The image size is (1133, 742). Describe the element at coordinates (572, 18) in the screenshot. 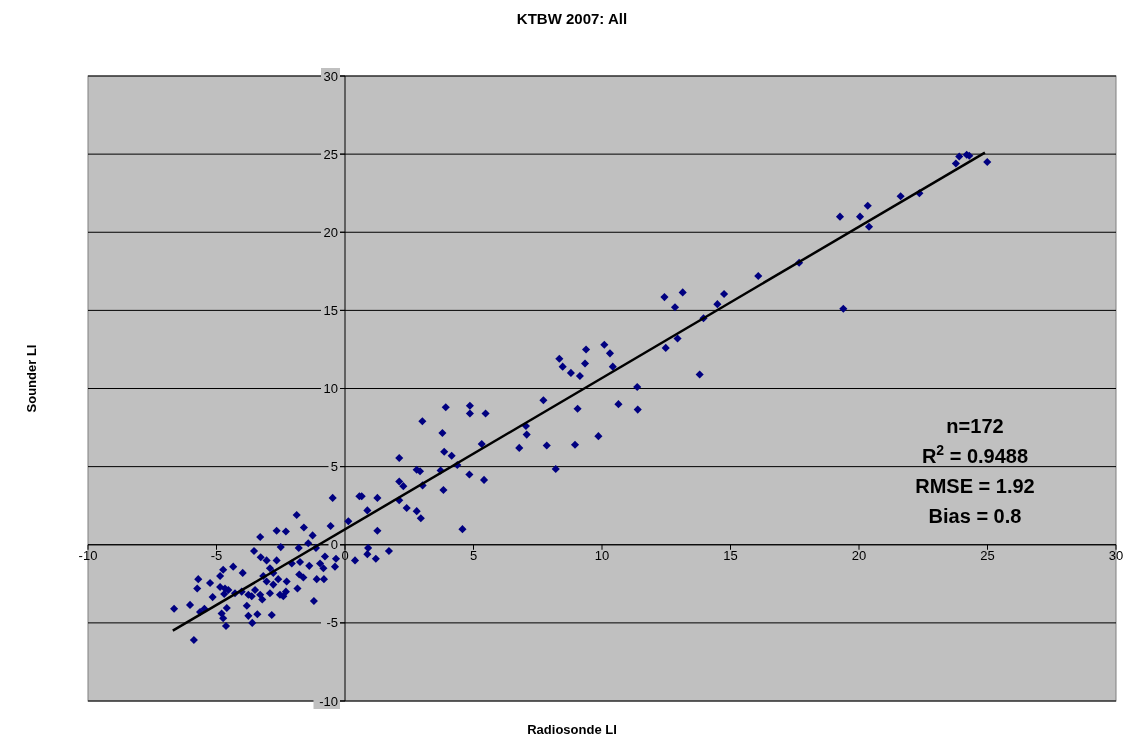

I see `chart-title: KTBW 2007: All` at that location.